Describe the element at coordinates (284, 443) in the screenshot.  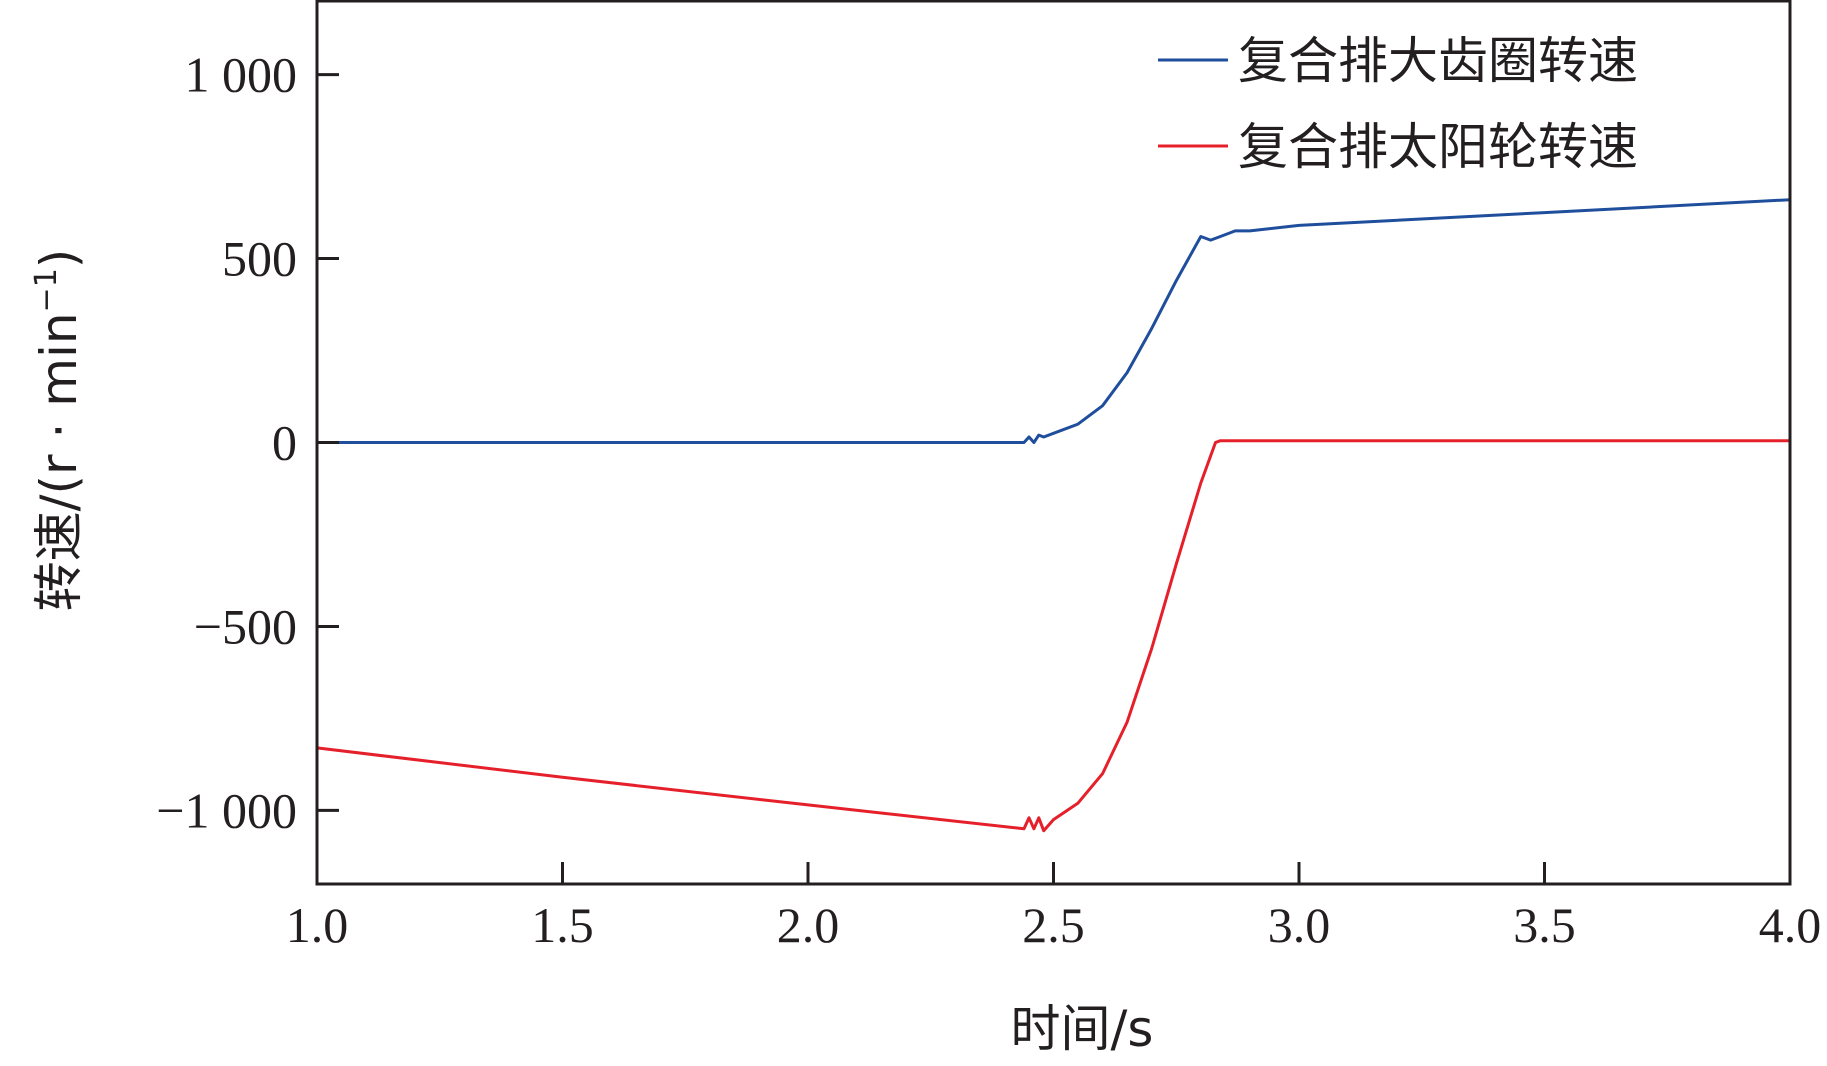
I see `y-tick-label: 0` at that location.